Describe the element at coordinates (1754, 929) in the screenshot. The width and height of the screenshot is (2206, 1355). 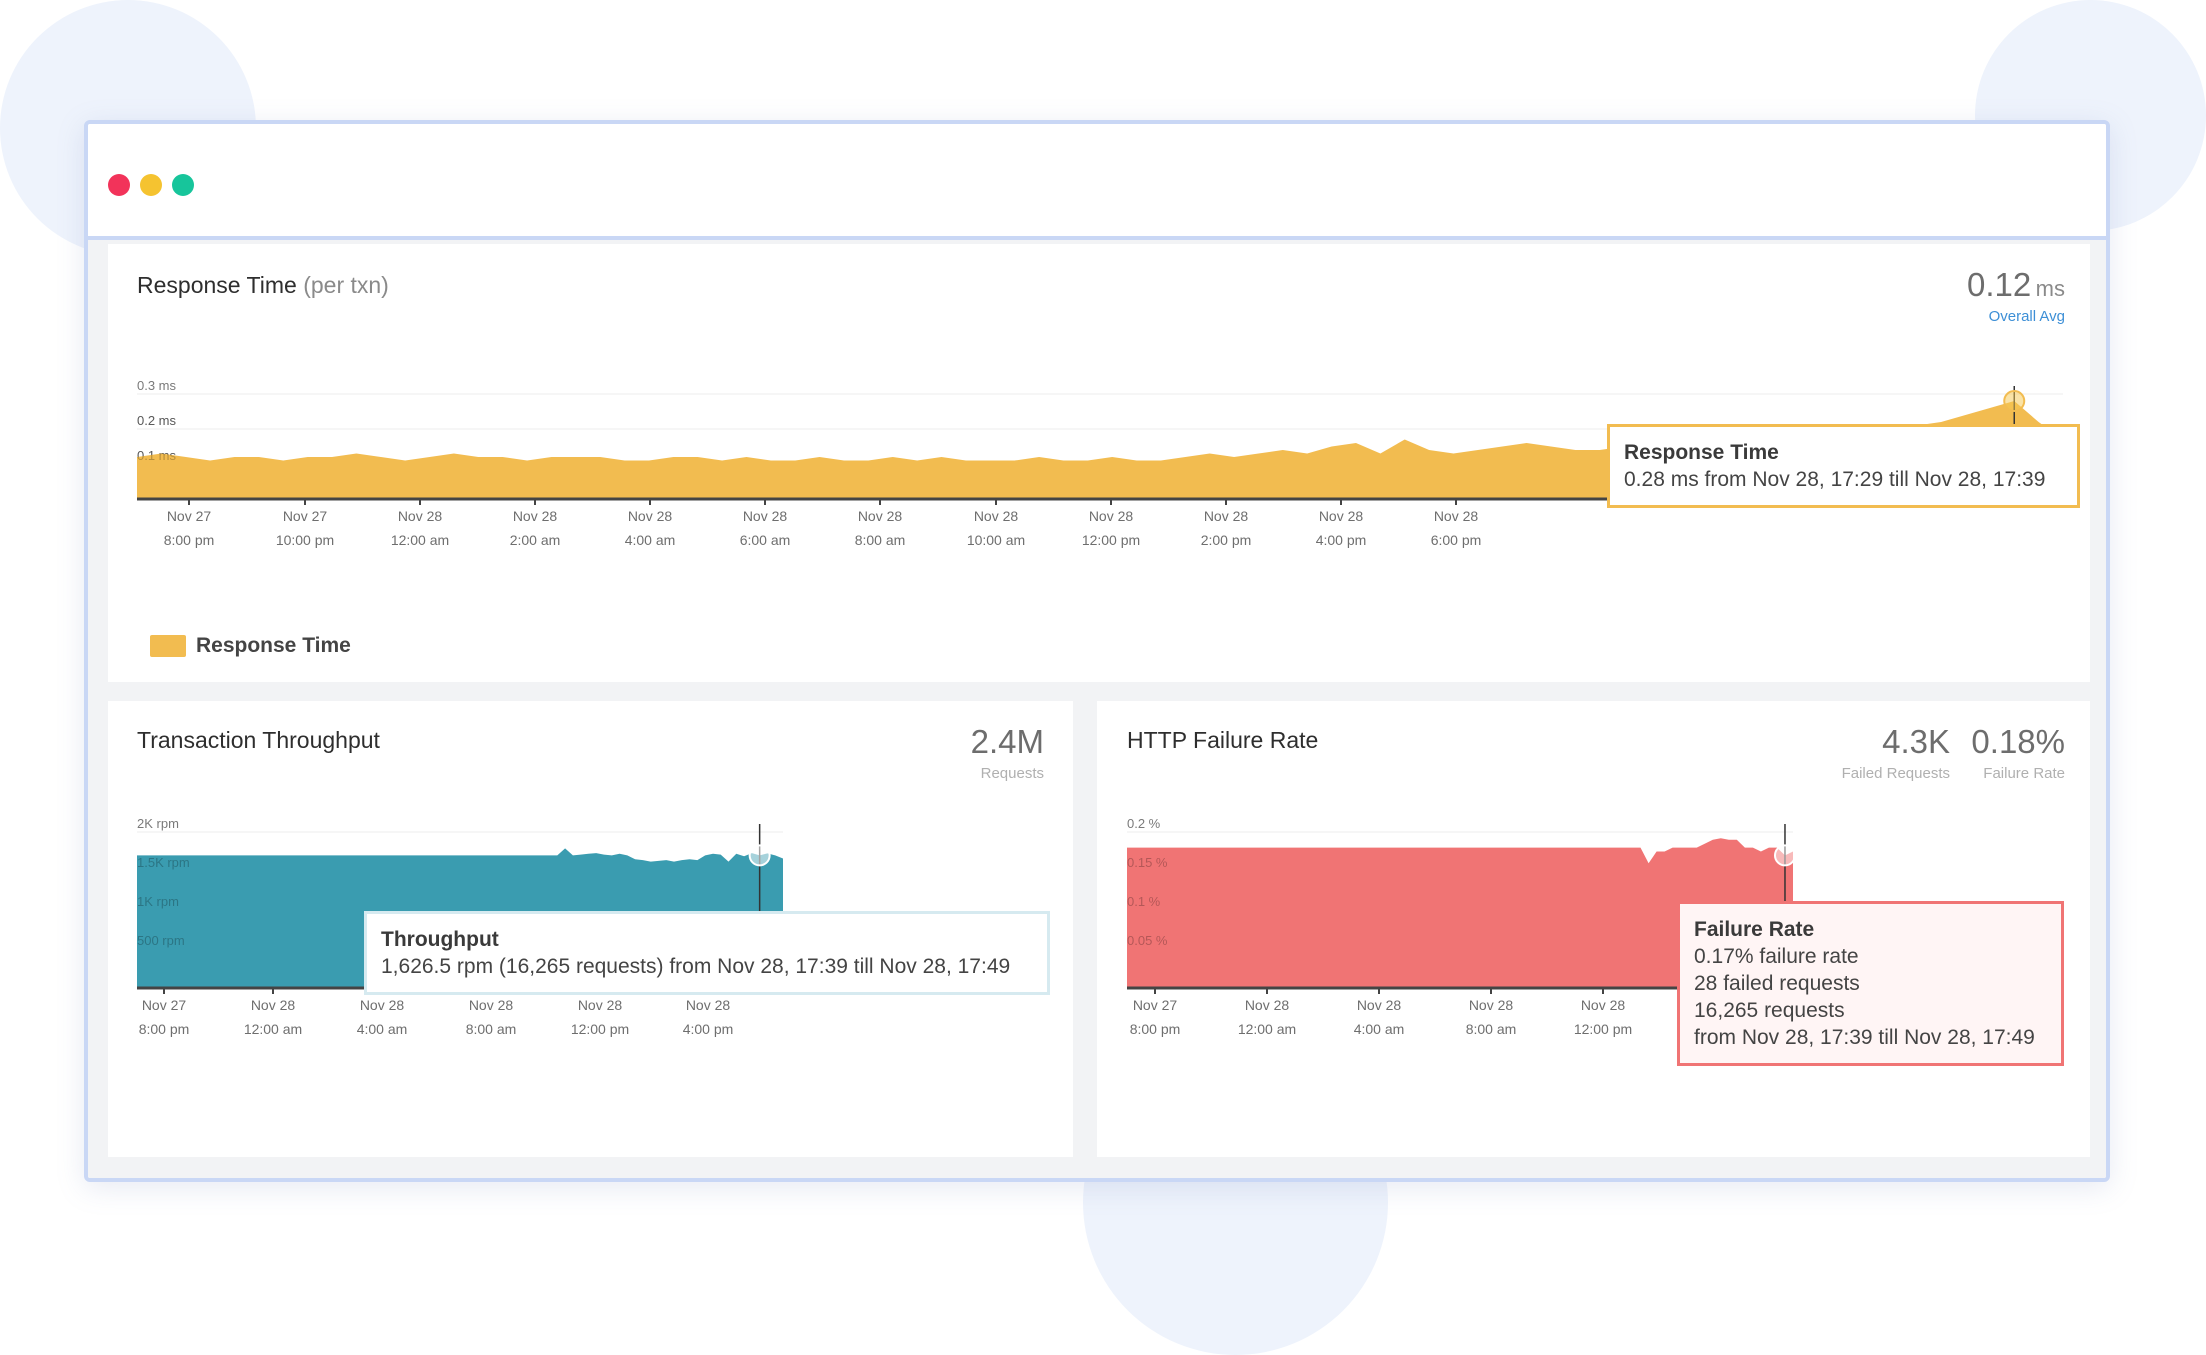
I see `tooltip-title: Failure Rate` at that location.